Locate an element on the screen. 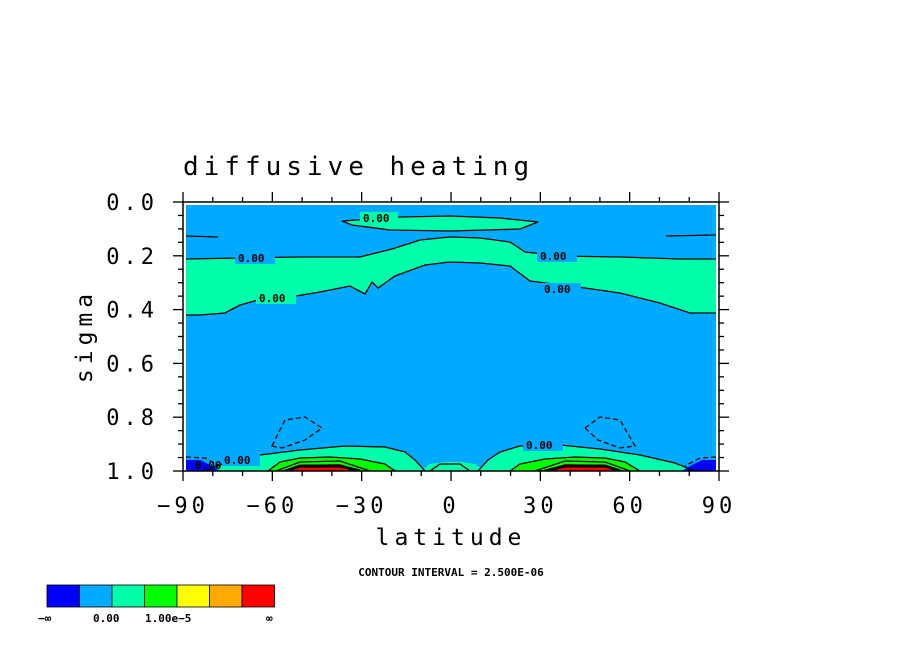 The image size is (904, 659). y-tick-labels: 0.0 0.2 0.4 0.6 0.8 1.0 is located at coordinates (132, 338).